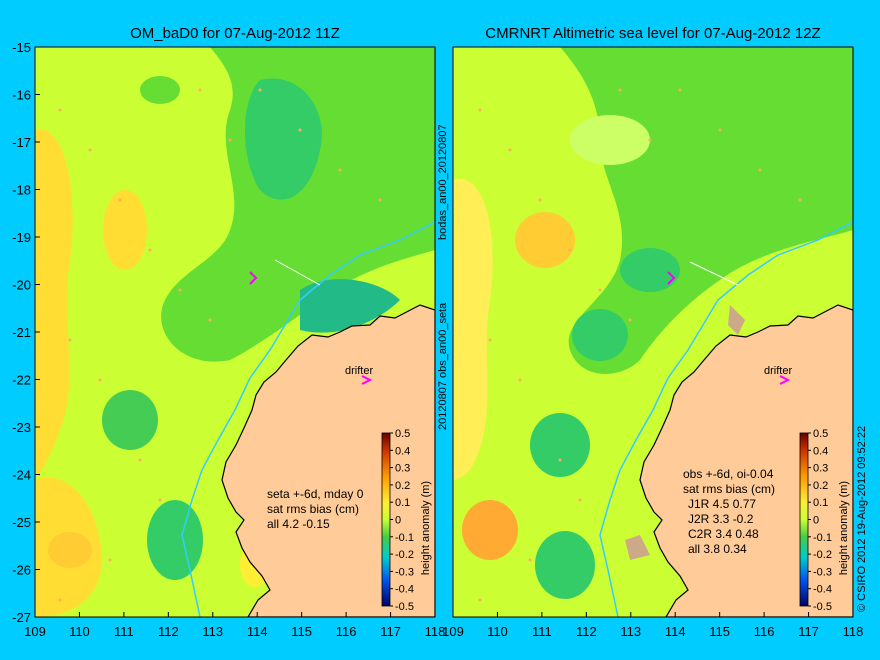  What do you see at coordinates (542, 631) in the screenshot?
I see `right-x-tick-label: 111` at bounding box center [542, 631].